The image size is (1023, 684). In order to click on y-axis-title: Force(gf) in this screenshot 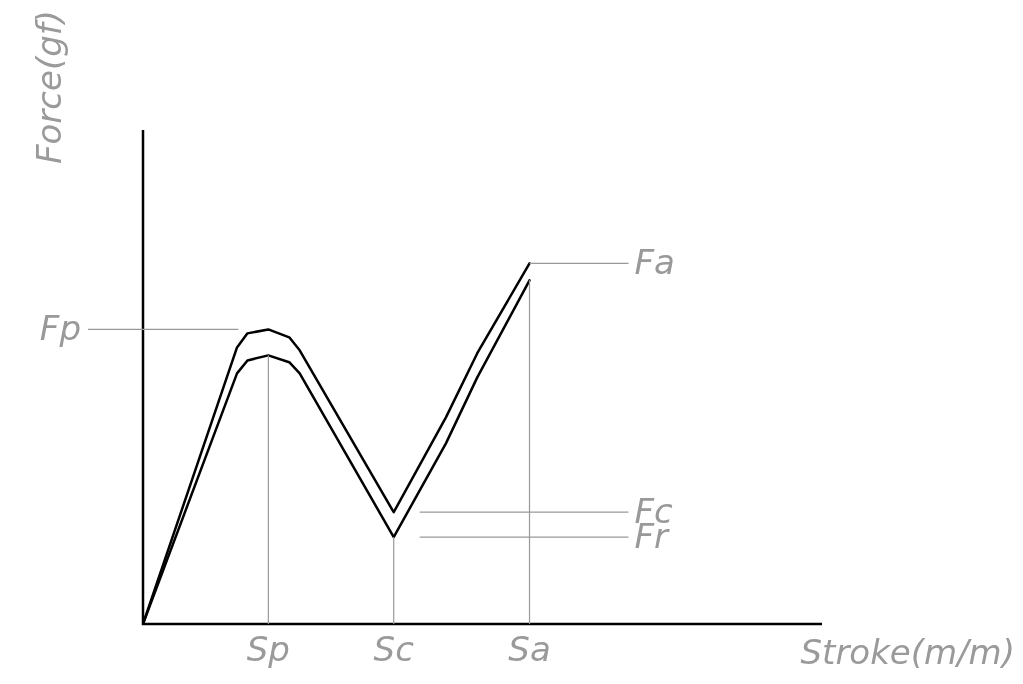, I will do `click(48, 87)`.